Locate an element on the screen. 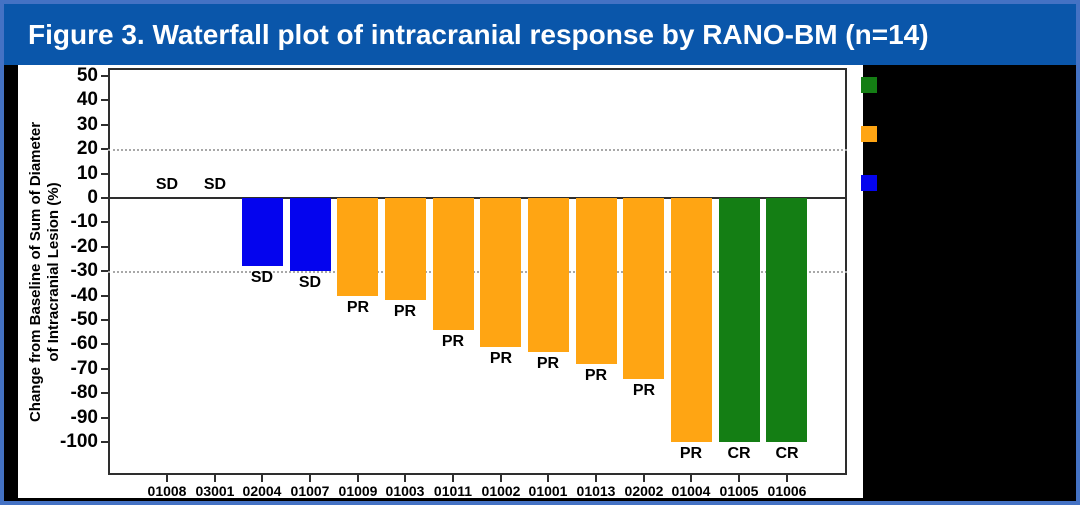 Image resolution: width=1080 pixels, height=505 pixels. bar-label-01002: PR is located at coordinates (501, 358).